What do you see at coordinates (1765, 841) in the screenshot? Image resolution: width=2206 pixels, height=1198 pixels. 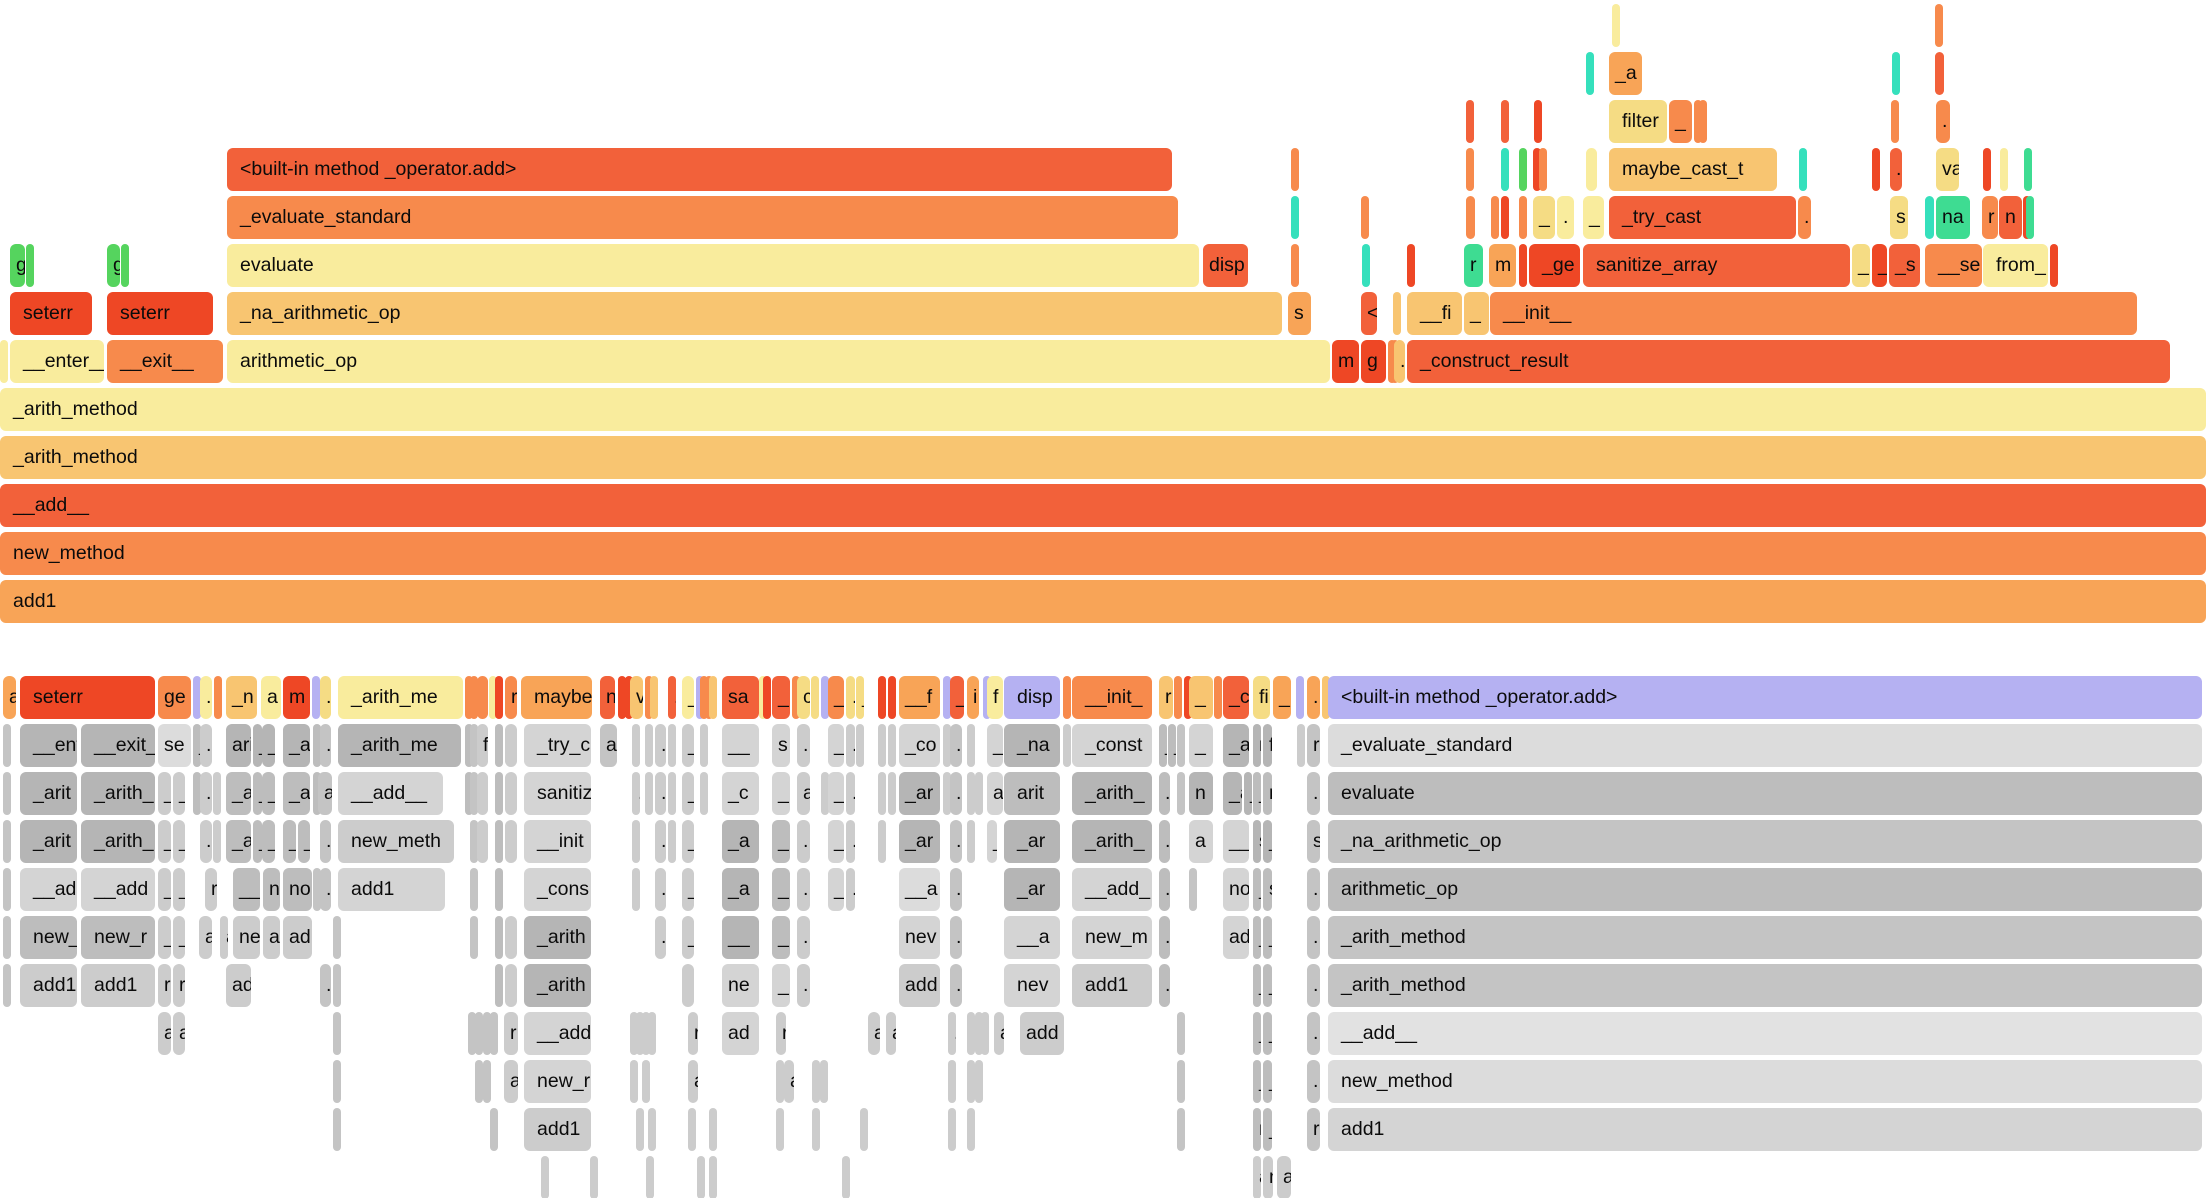 I see `caller-frame: _na_arithmetic_op` at bounding box center [1765, 841].